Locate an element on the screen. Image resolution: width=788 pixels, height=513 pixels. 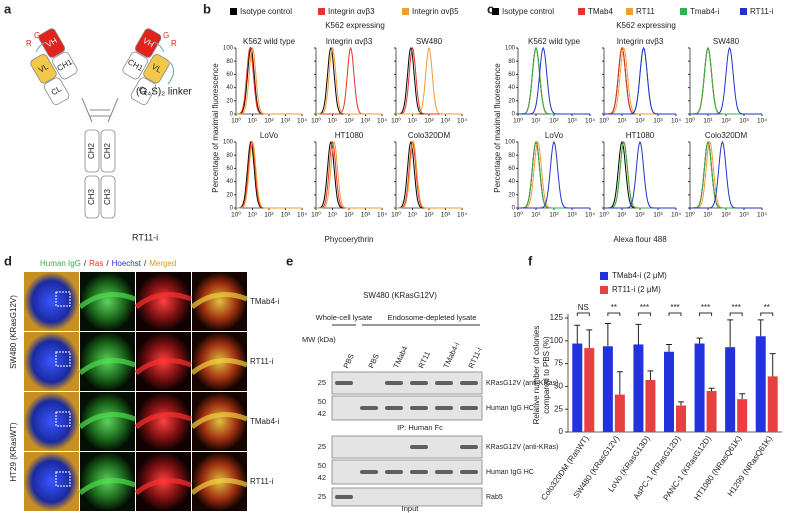
significance: NS is located at coordinates (583, 307).